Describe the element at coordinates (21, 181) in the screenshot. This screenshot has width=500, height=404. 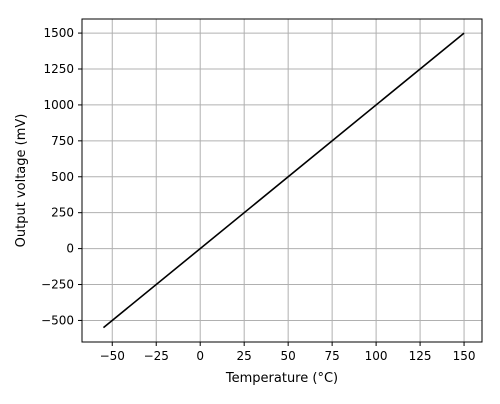
I see `y-axis-label: Output voltage (mV)` at that location.